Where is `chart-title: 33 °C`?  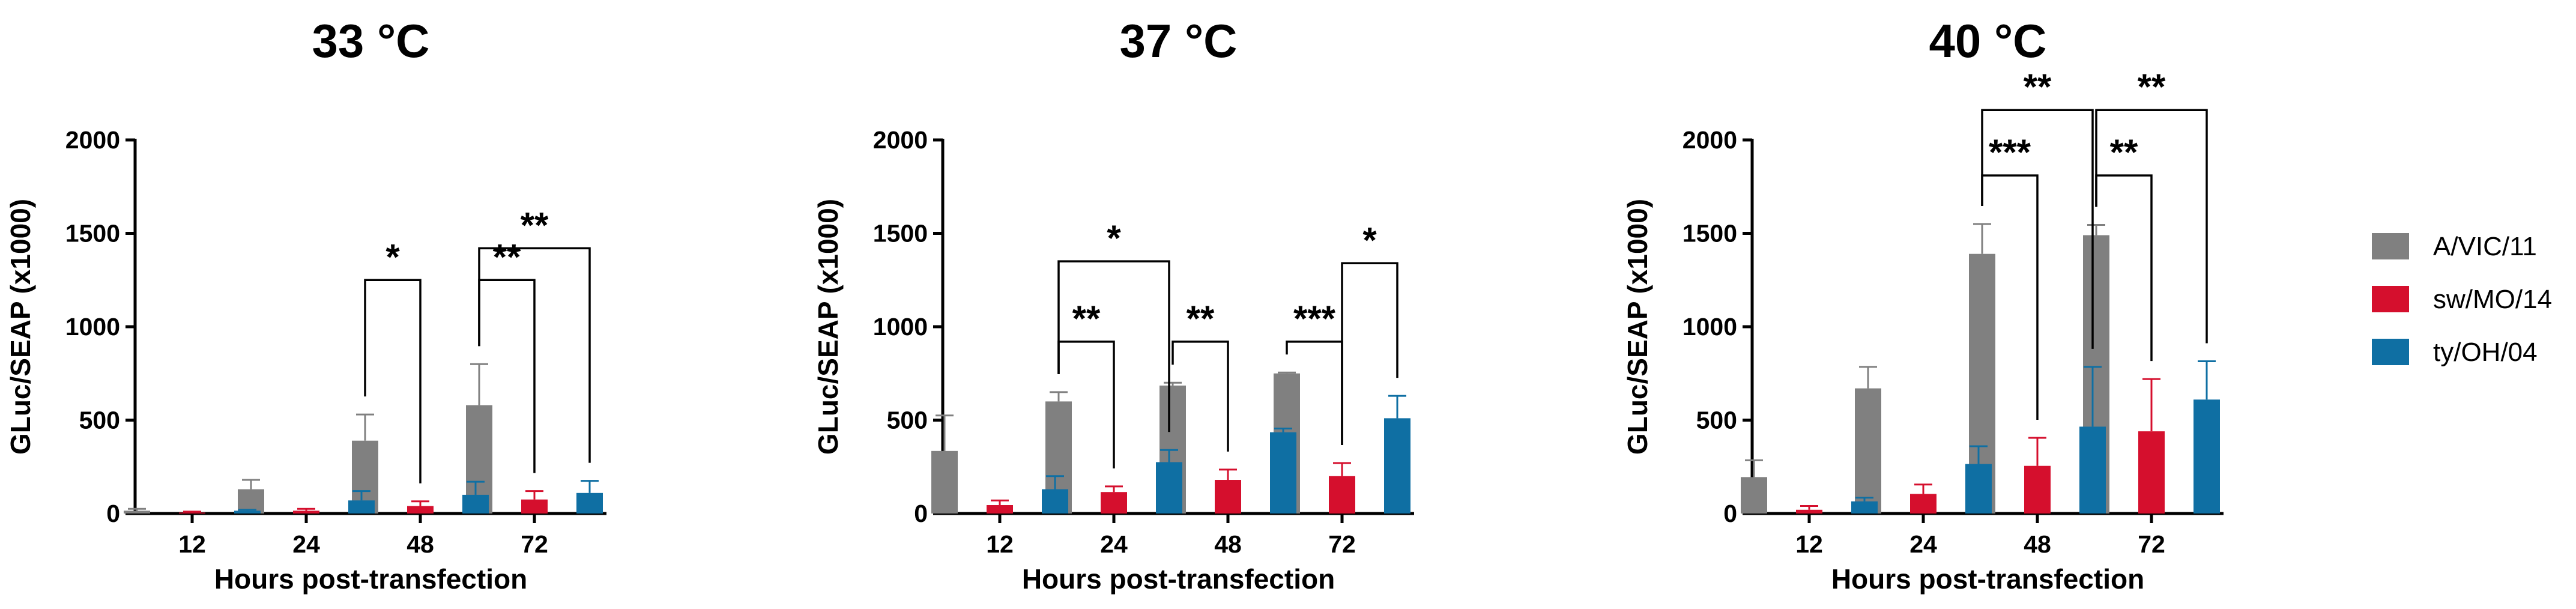
chart-title: 33 °C is located at coordinates (371, 40).